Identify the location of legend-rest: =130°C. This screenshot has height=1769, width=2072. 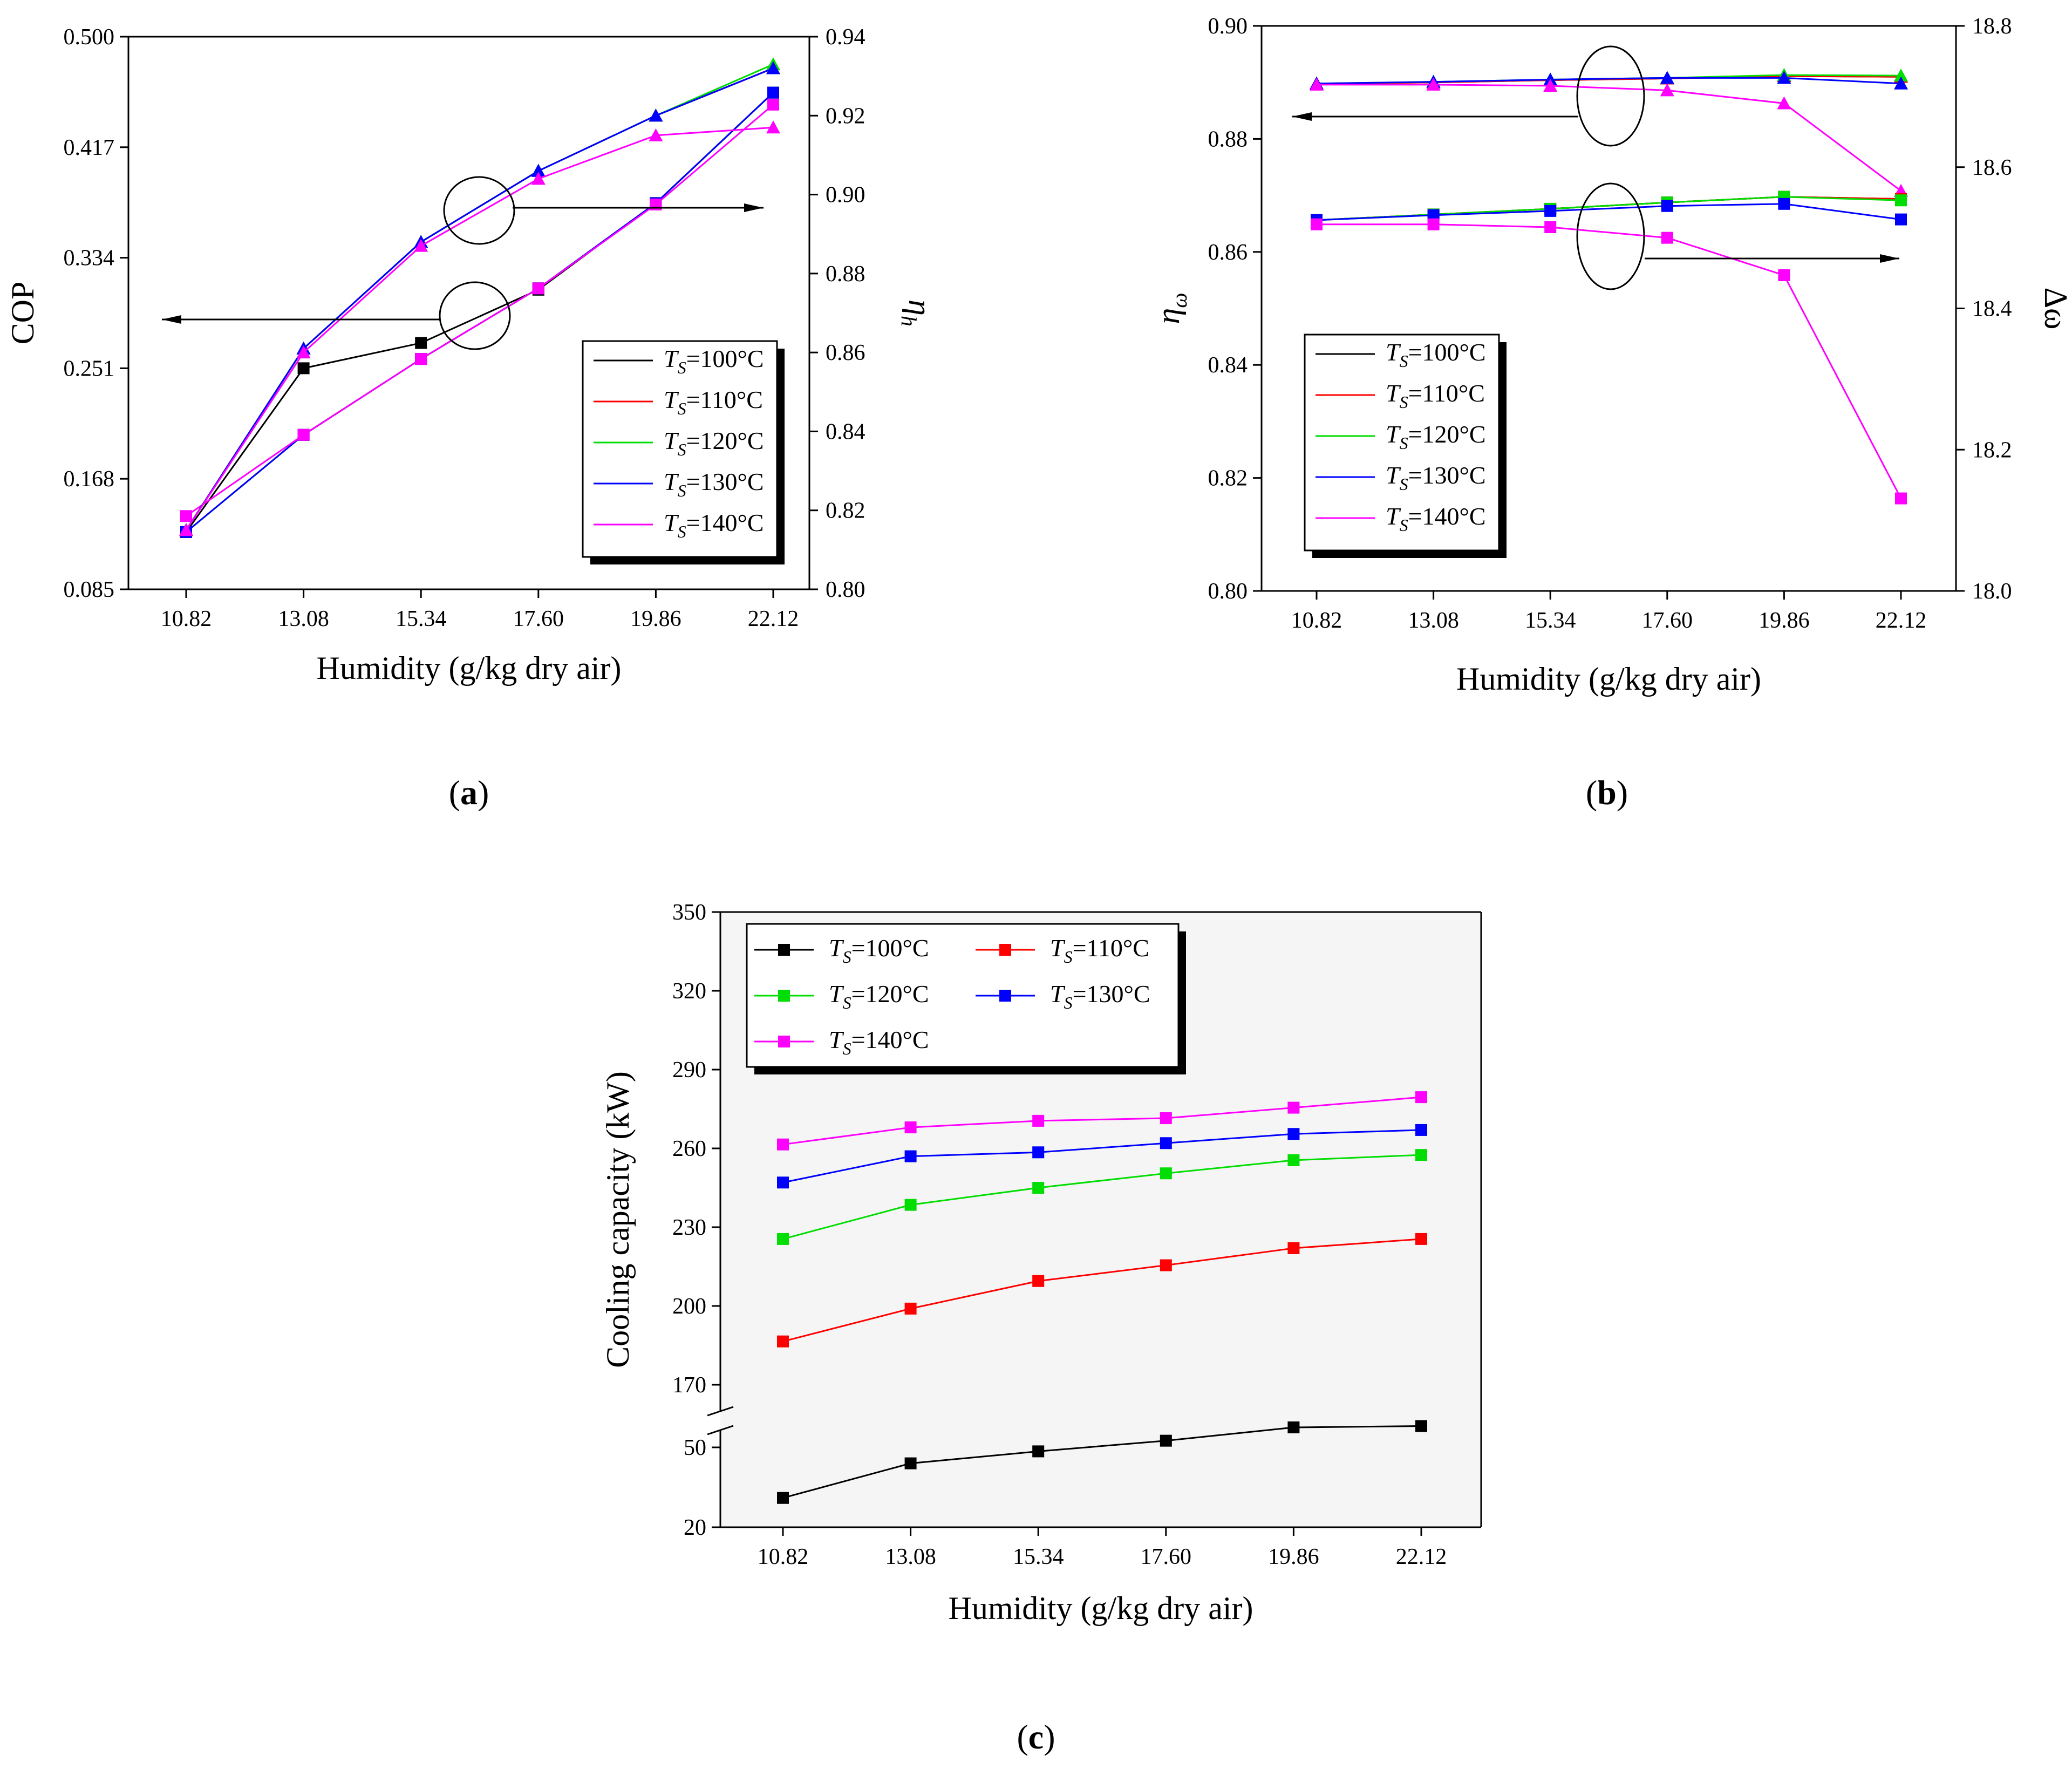
(725, 481).